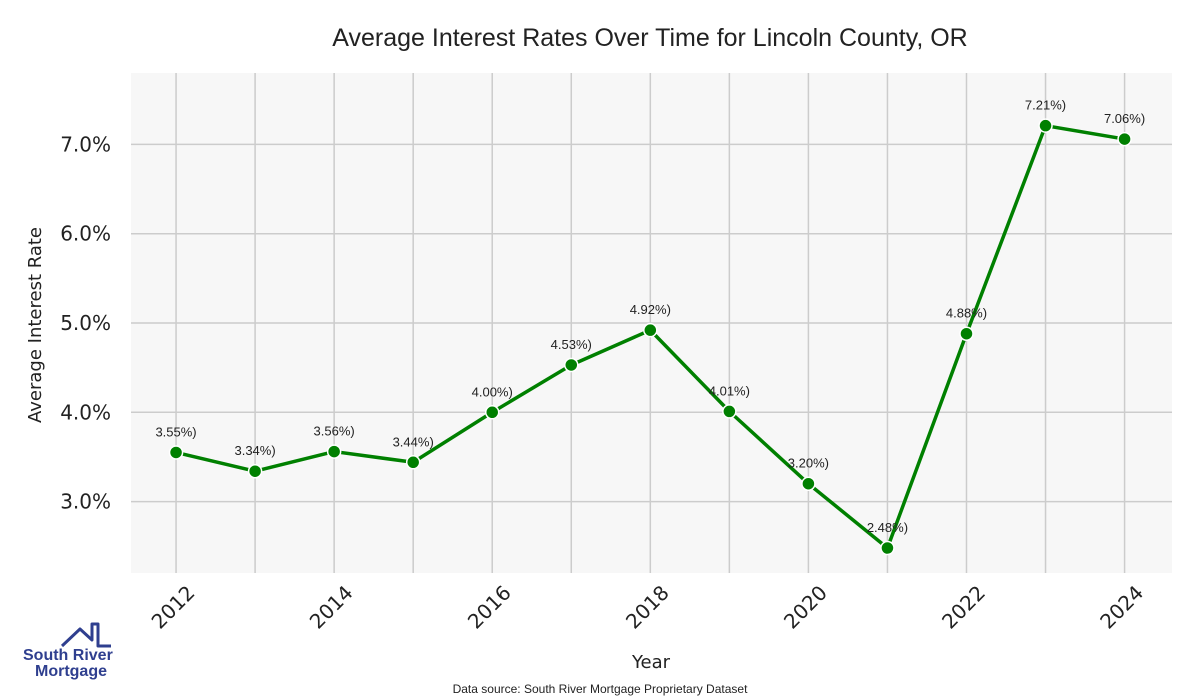  What do you see at coordinates (68, 655) in the screenshot?
I see `logo-line-1: South River` at bounding box center [68, 655].